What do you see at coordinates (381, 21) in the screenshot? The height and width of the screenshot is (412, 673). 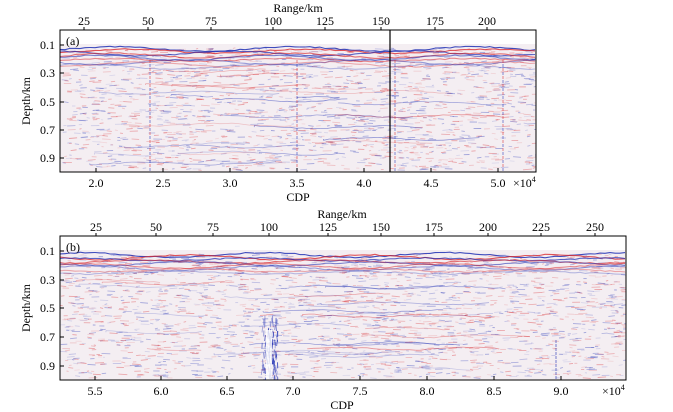 I see `panel-a-top-tick-label: 150` at bounding box center [381, 21].